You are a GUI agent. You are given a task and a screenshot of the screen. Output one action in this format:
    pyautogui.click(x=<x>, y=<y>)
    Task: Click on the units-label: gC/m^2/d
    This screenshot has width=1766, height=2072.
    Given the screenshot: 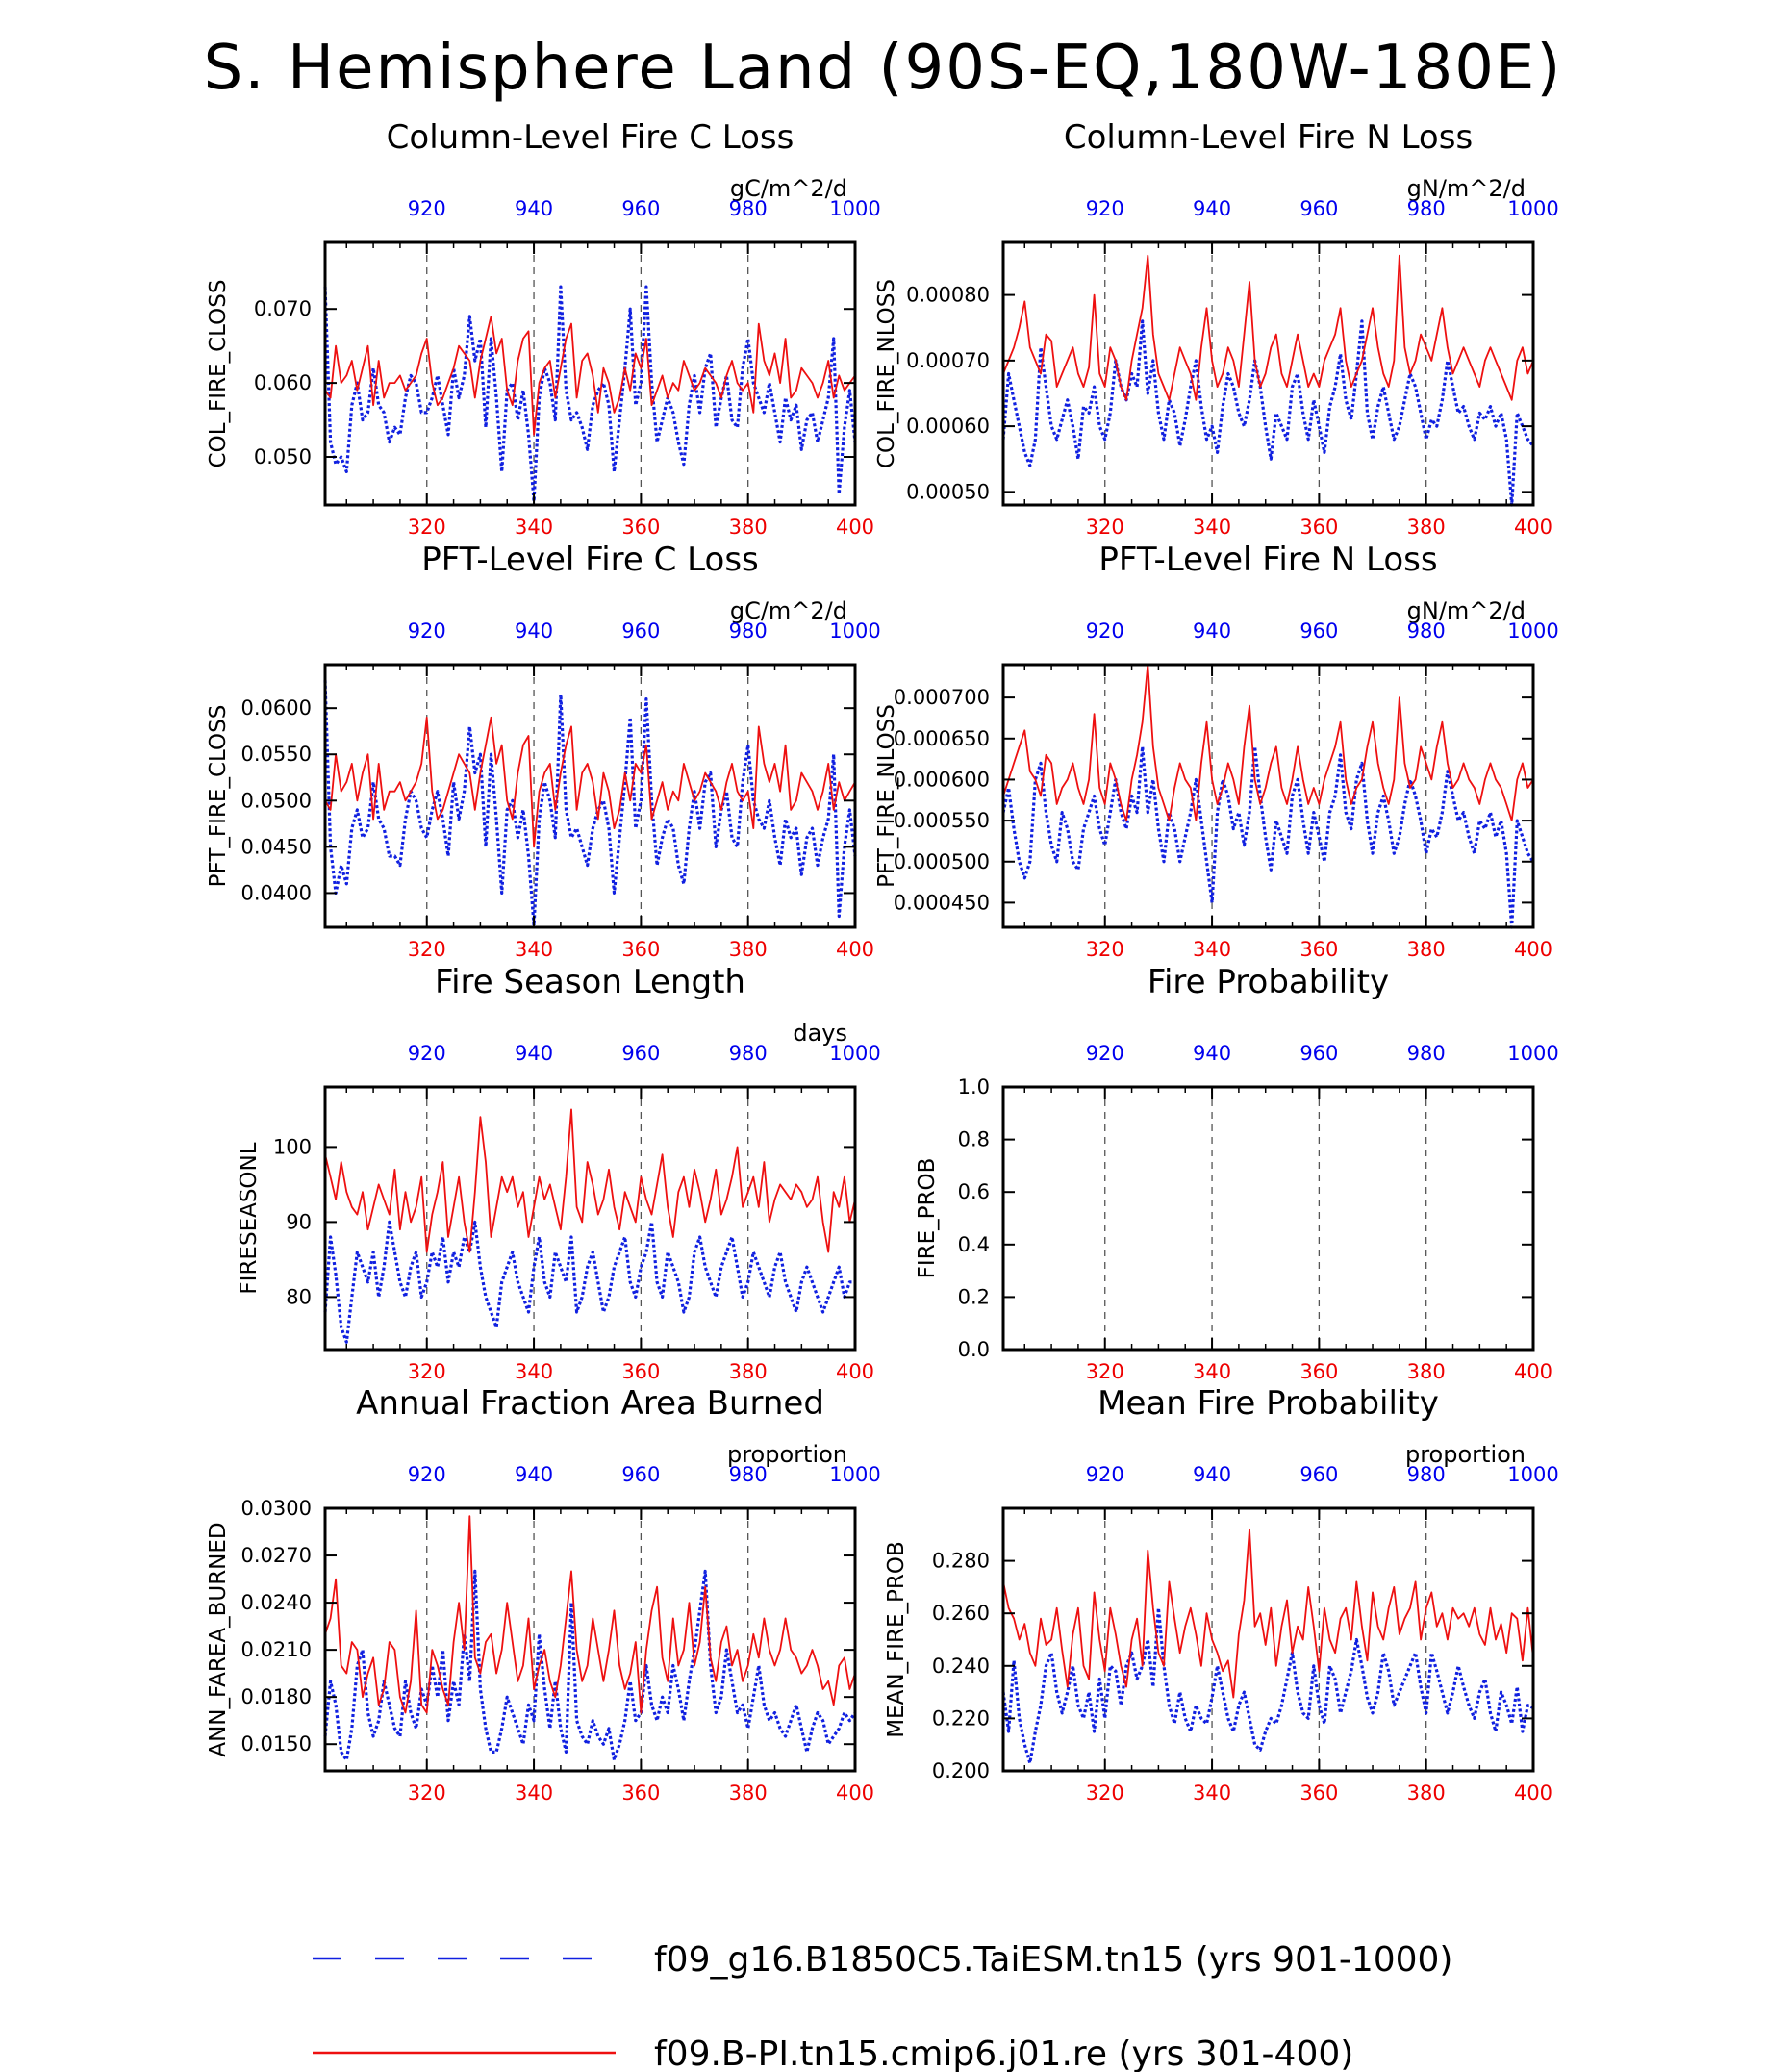 What is the action you would take?
    pyautogui.click(x=788, y=188)
    